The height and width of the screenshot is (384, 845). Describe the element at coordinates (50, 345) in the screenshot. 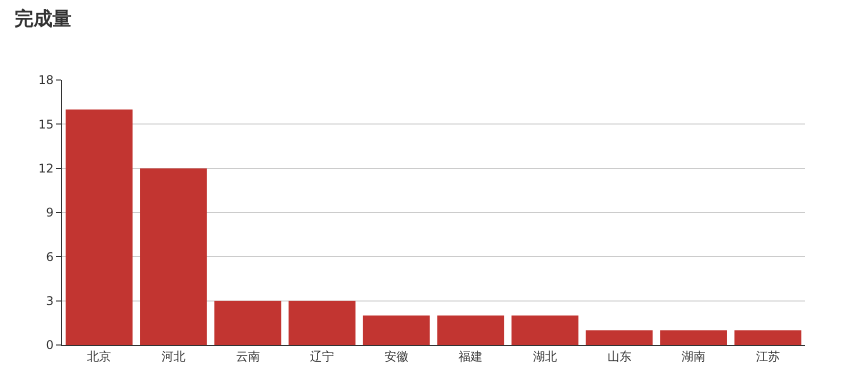

I see `y-tick-label: 0` at that location.